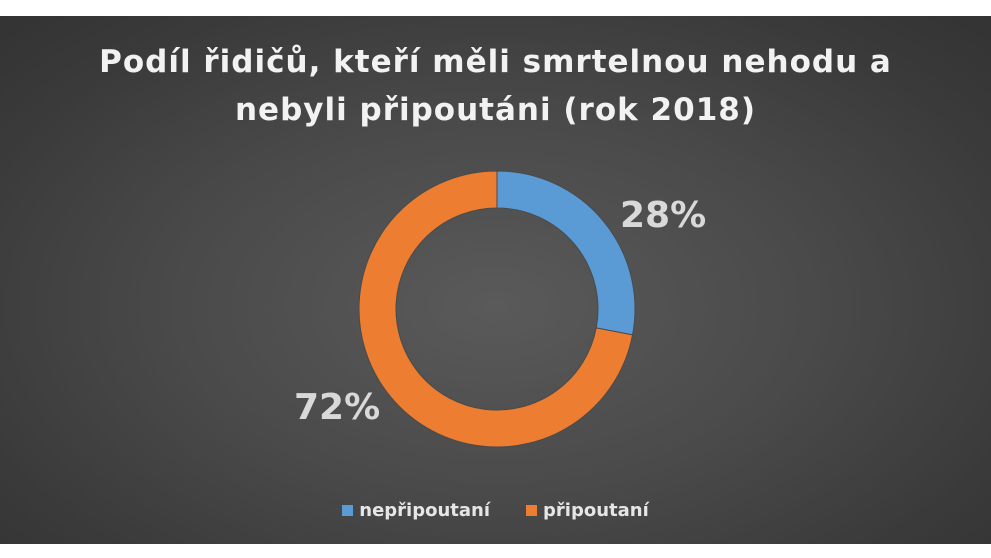 This screenshot has width=991, height=558. Describe the element at coordinates (348, 510) in the screenshot. I see `legend-swatch-blue` at that location.